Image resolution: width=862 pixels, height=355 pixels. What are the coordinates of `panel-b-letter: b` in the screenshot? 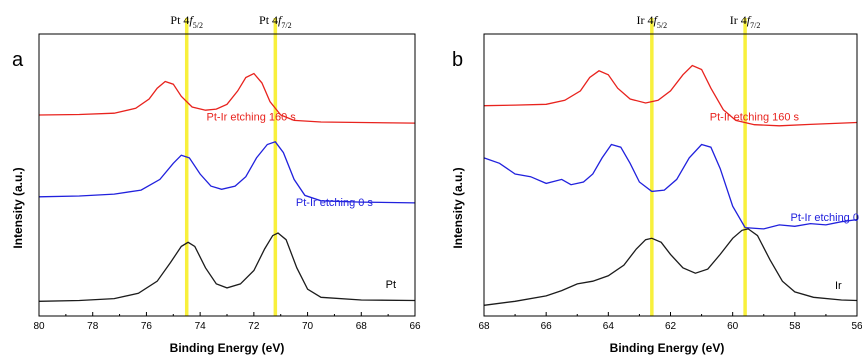 It's located at (457, 60).